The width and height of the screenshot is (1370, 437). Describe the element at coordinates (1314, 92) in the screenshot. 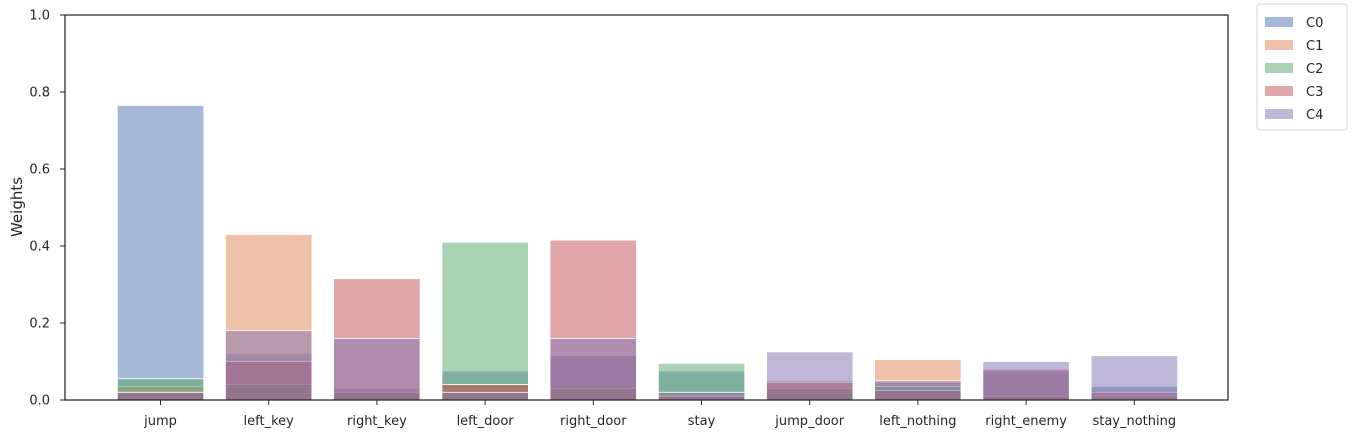

I see `legend-label-c3: C3` at that location.